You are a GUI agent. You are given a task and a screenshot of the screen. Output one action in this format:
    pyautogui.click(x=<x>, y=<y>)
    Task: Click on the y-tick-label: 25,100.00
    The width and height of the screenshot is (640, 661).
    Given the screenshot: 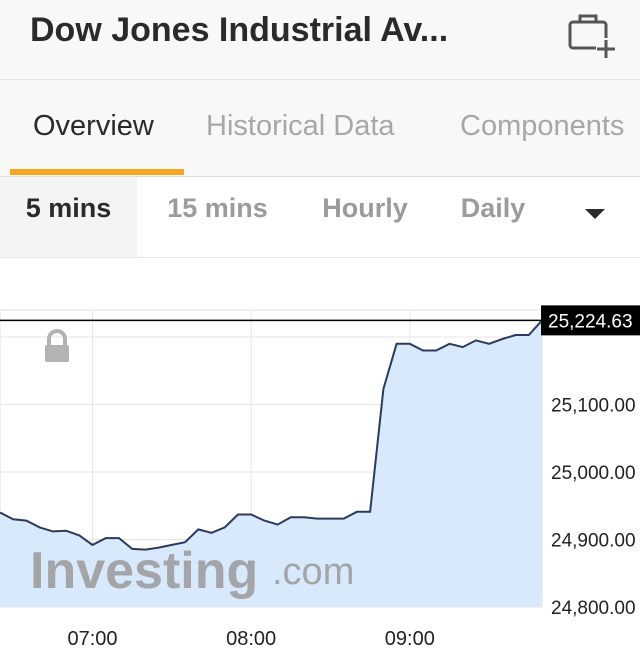 What is the action you would take?
    pyautogui.click(x=593, y=406)
    